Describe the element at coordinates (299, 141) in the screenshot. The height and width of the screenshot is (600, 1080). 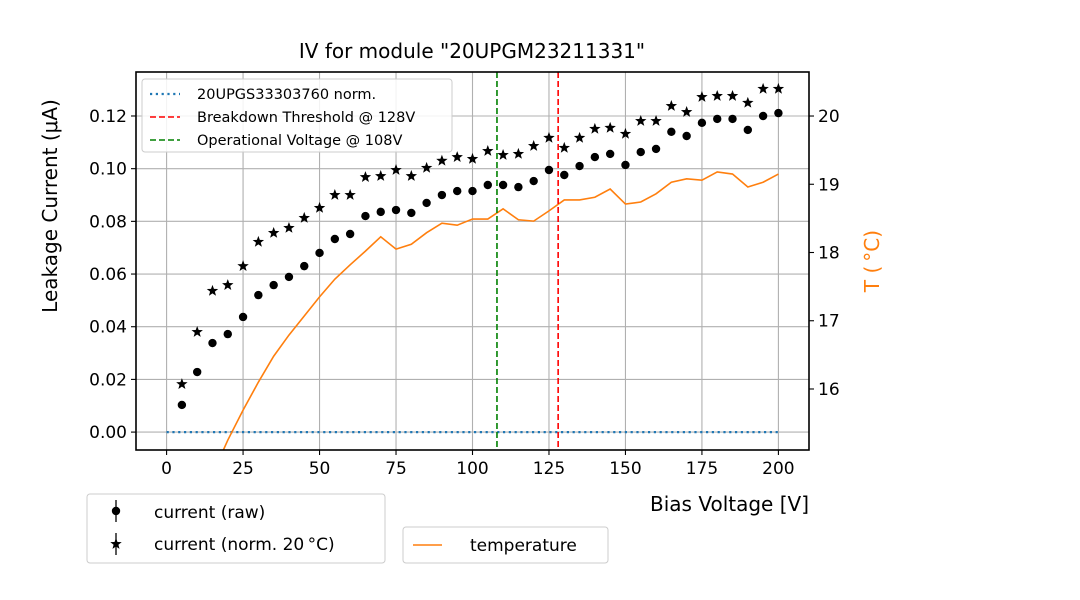
I see `legend-label-operational: Operational Voltage @ 108V` at that location.